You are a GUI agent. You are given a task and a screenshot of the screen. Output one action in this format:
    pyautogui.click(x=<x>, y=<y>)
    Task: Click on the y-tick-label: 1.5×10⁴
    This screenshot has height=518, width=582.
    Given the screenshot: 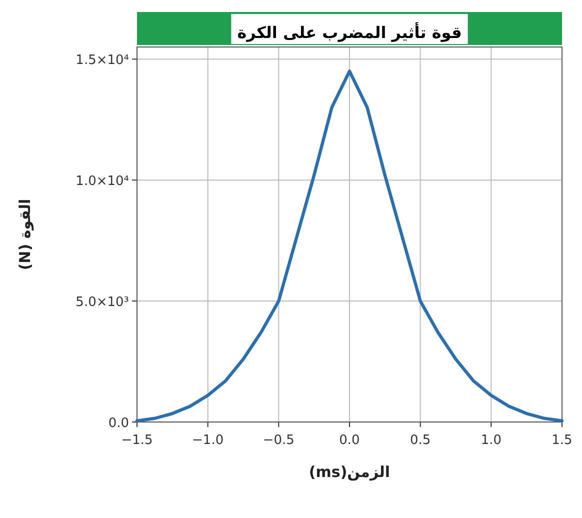 What is the action you would take?
    pyautogui.click(x=102, y=60)
    